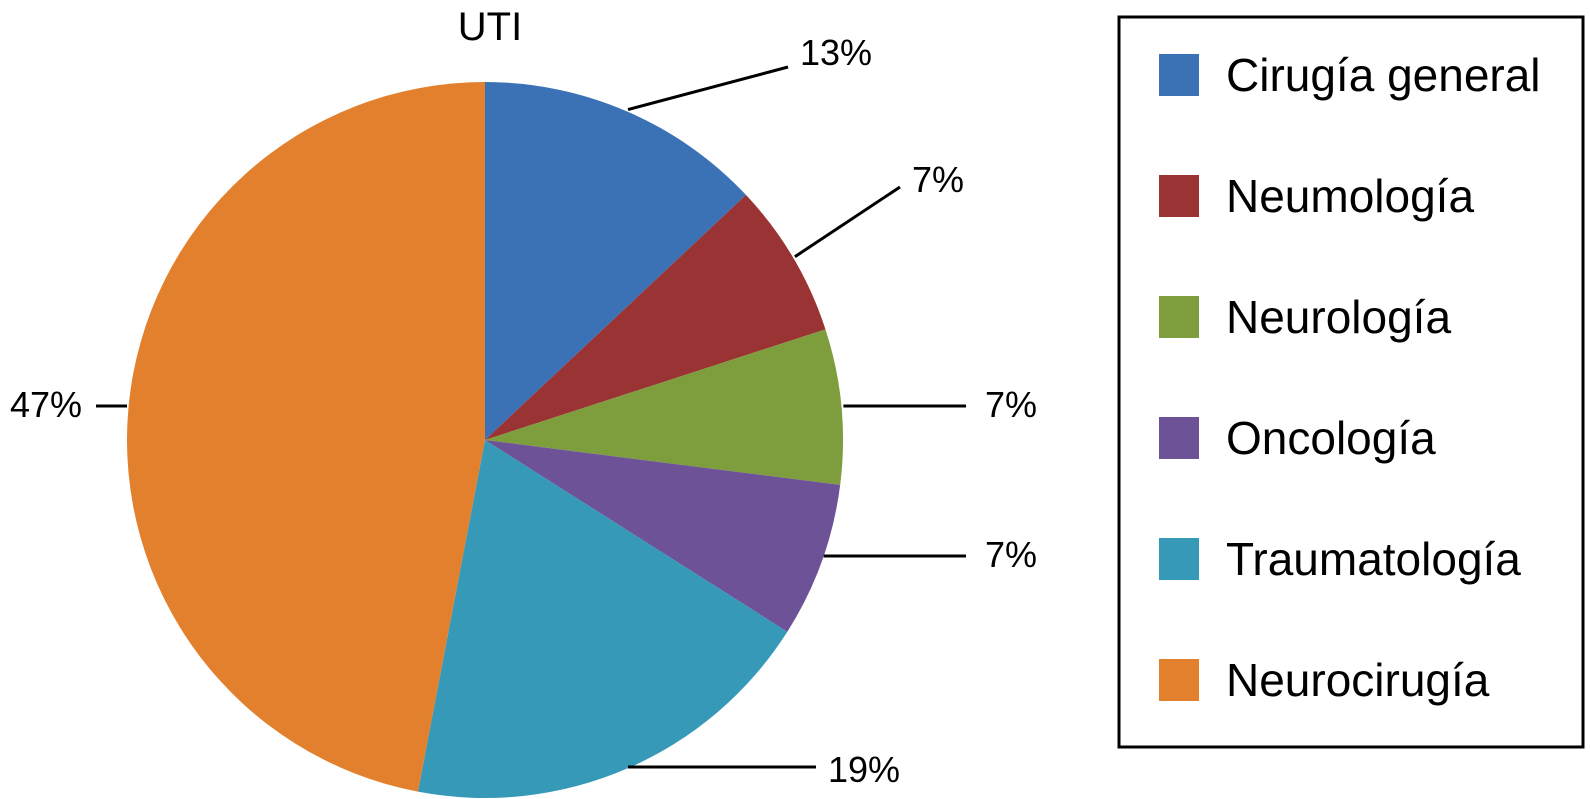 The width and height of the screenshot is (1590, 799). Describe the element at coordinates (664, 407) in the screenshot. I see `pie-slice-neurologia` at that location.